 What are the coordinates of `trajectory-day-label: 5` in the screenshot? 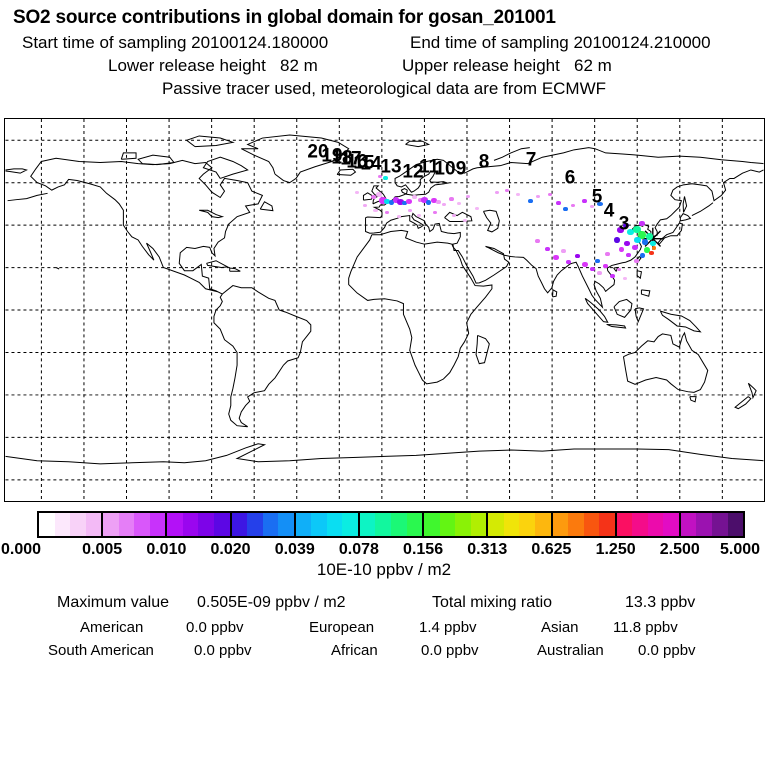 It's located at (597, 197).